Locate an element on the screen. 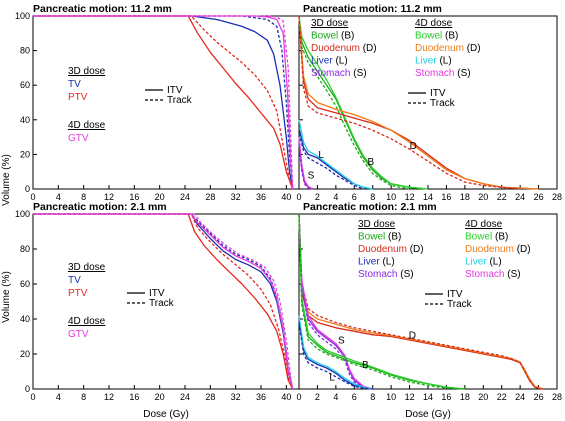 The image size is (565, 421). curve-annotation: D is located at coordinates (413, 146).